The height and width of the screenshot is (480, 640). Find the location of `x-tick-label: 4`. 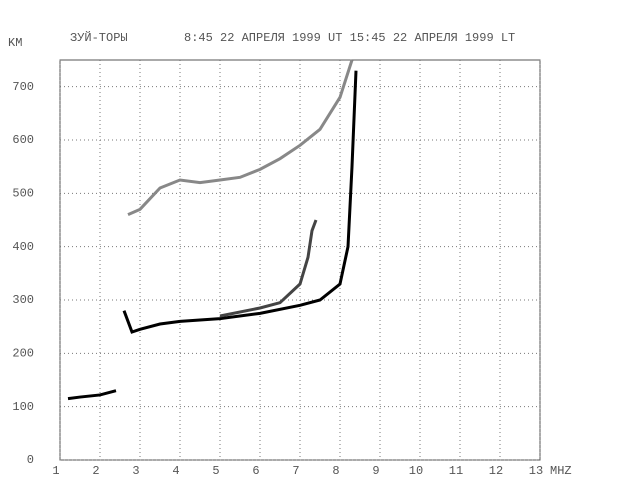

x-tick-label: 4 is located at coordinates (175, 471).